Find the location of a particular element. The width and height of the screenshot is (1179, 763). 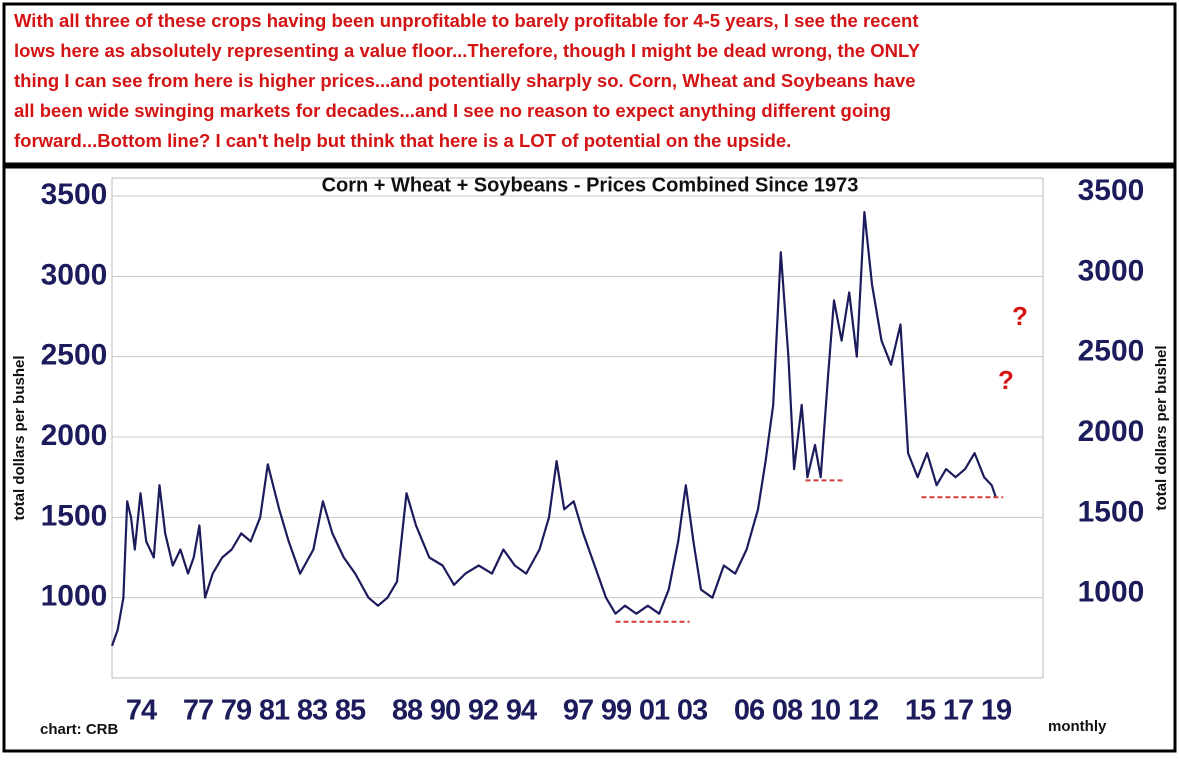

x-tick-label: 08 is located at coordinates (787, 711).